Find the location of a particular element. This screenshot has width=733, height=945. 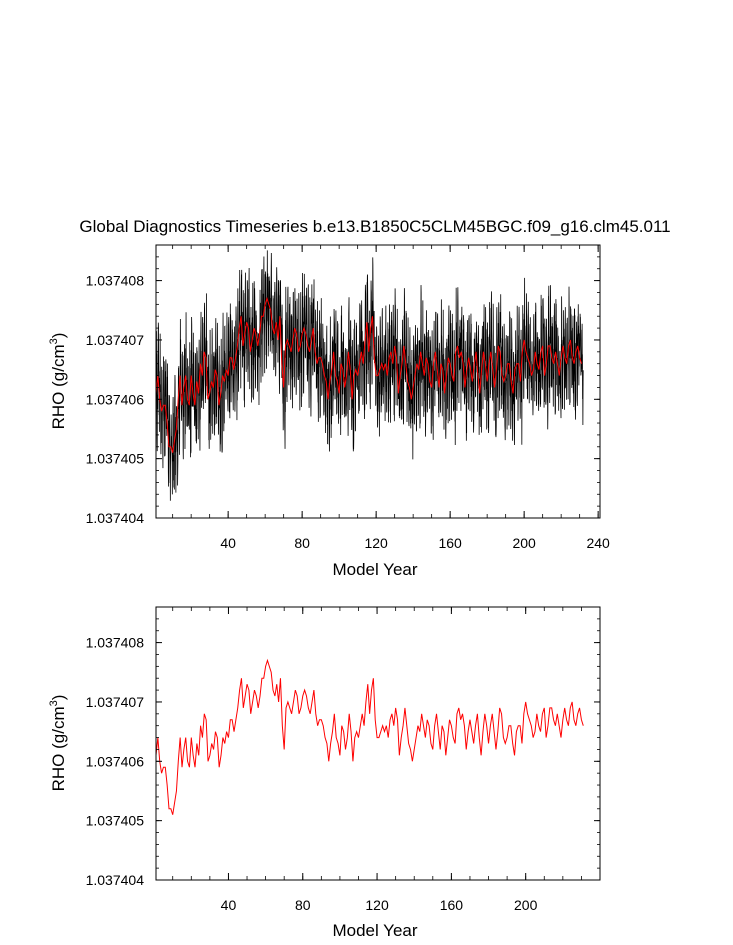

bottom-x-axis-label: Model Year is located at coordinates (374, 930).